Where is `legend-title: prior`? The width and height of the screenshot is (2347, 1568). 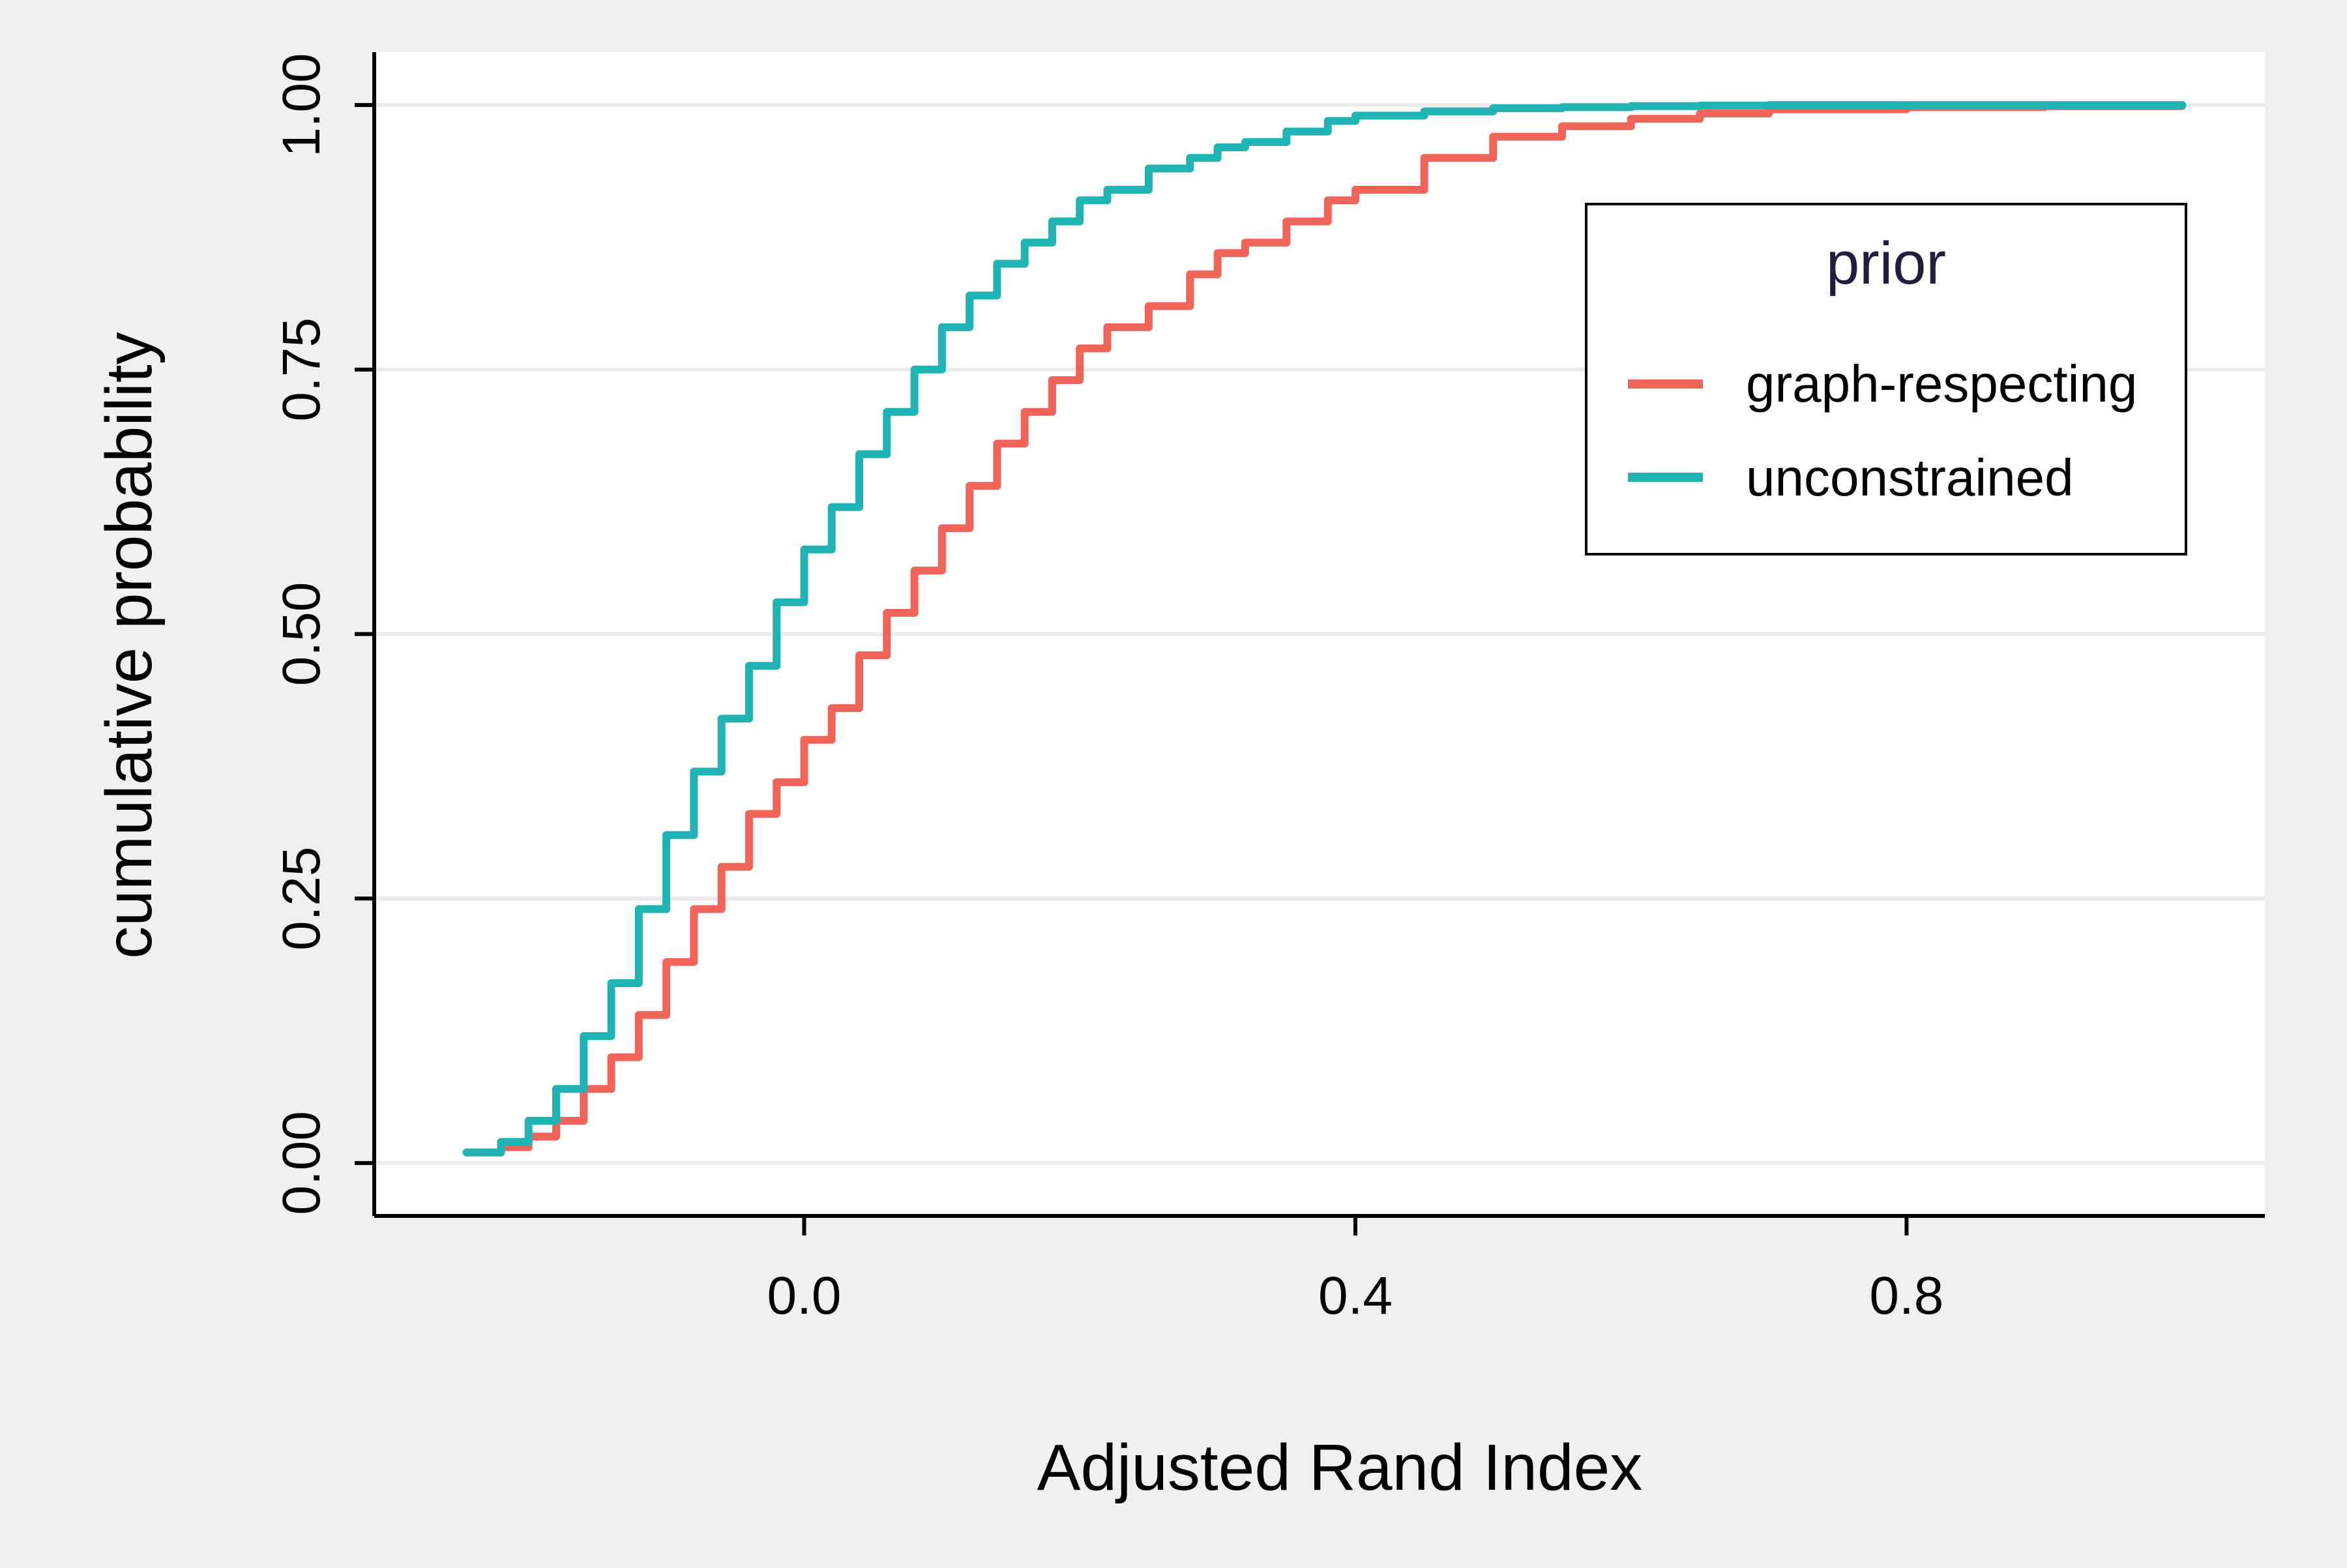
legend-title: prior is located at coordinates (1886, 263).